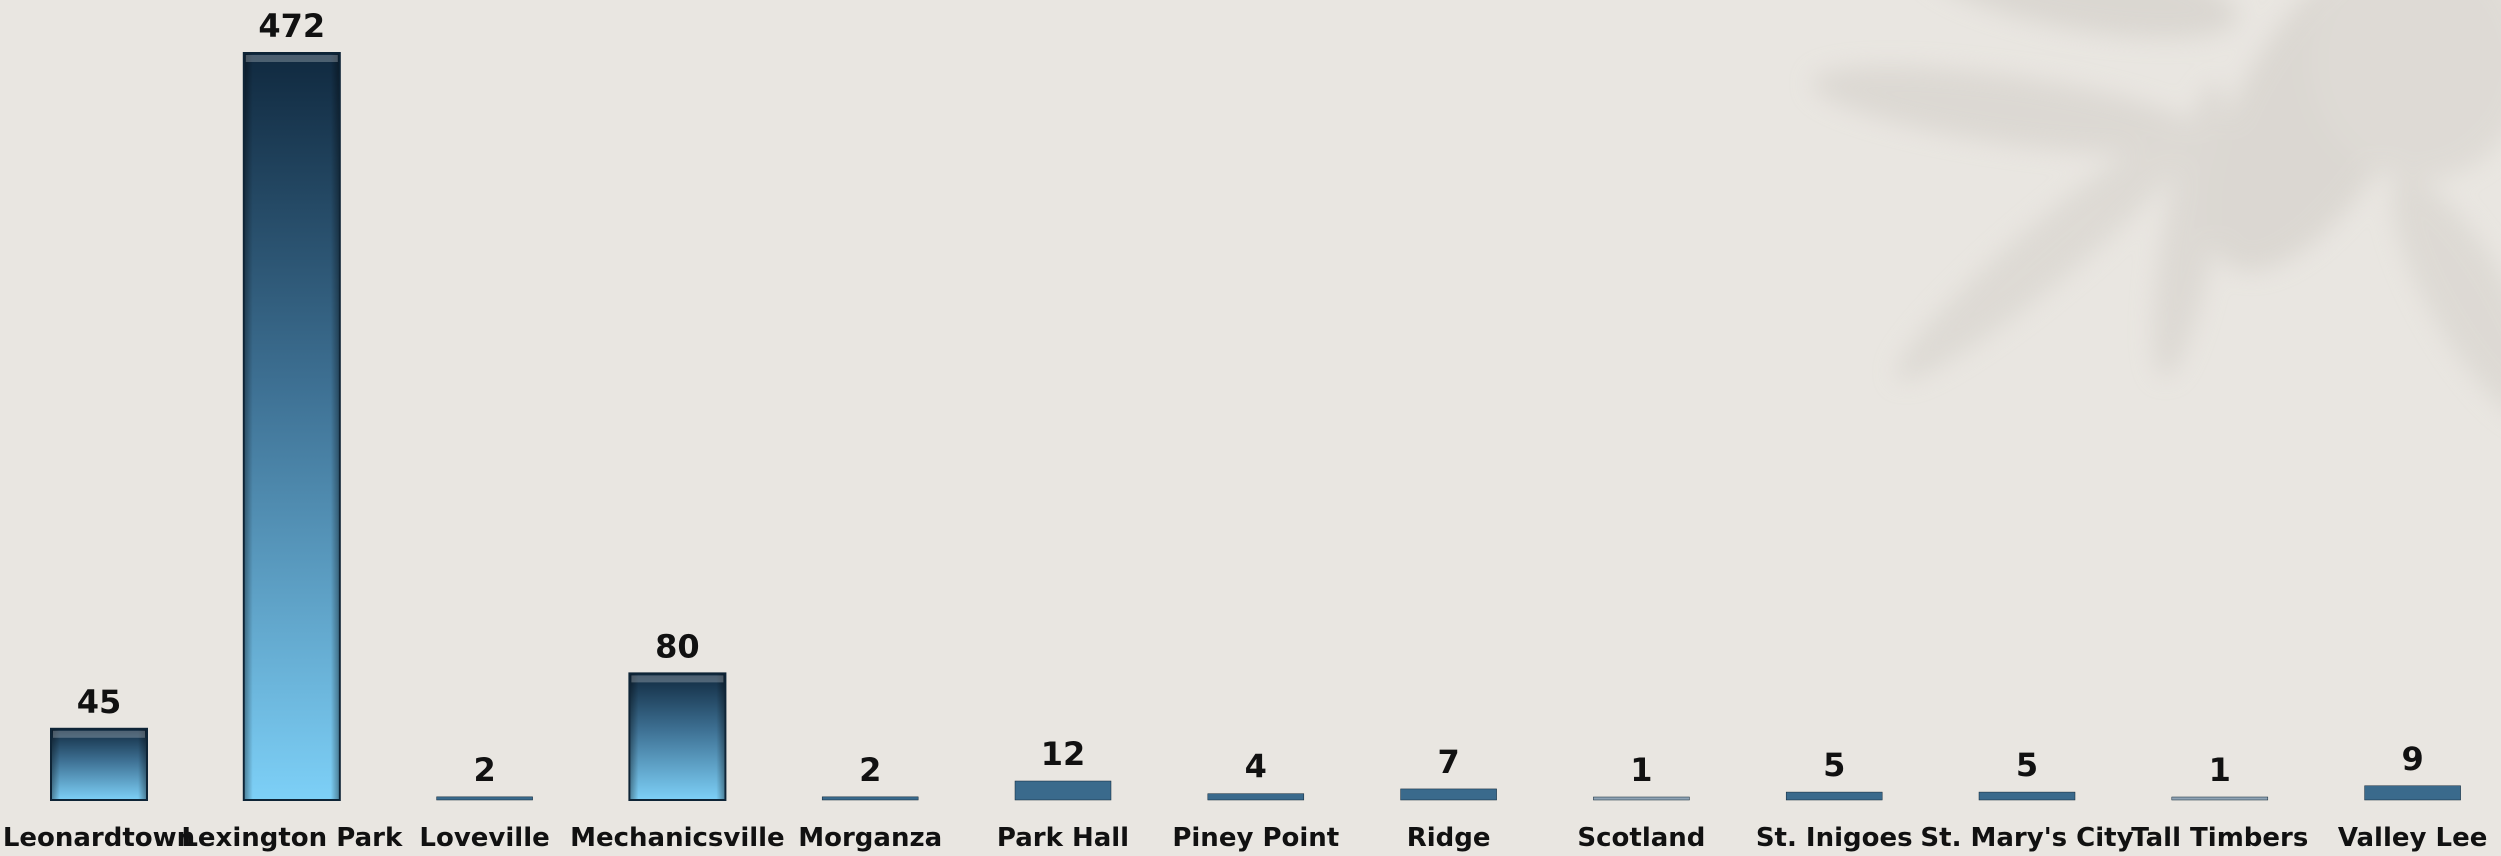 The width and height of the screenshot is (2501, 856). I want to click on category-label: Scotland, so click(1641, 838).